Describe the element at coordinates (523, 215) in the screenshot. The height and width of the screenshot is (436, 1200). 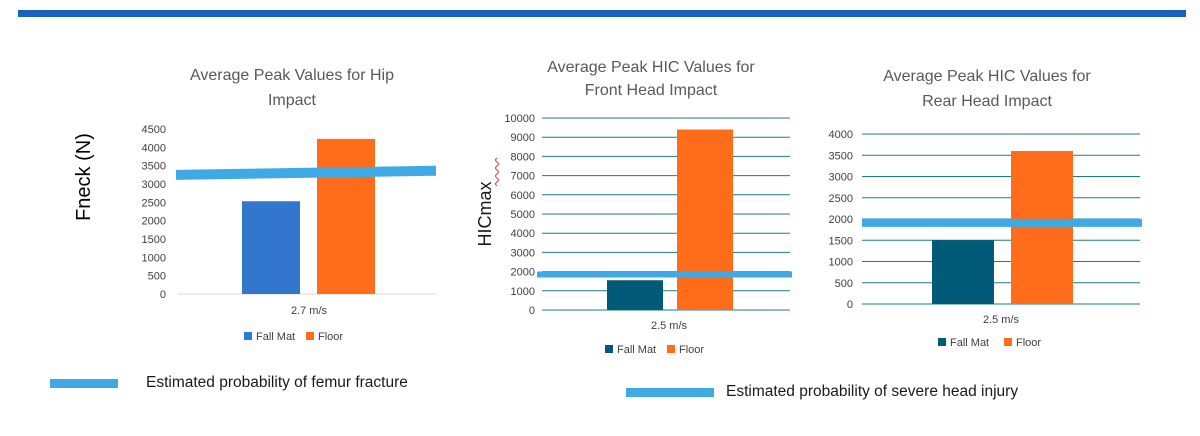
I see `y-tick-label: 5000` at that location.